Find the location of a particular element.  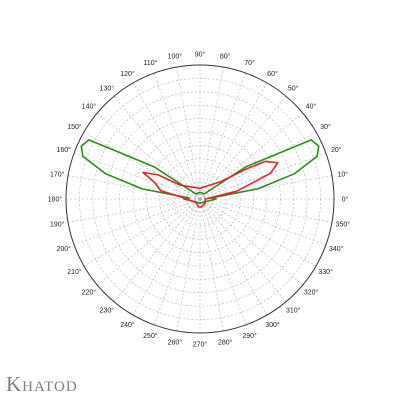

angle-tick-label: 260° is located at coordinates (175, 342).